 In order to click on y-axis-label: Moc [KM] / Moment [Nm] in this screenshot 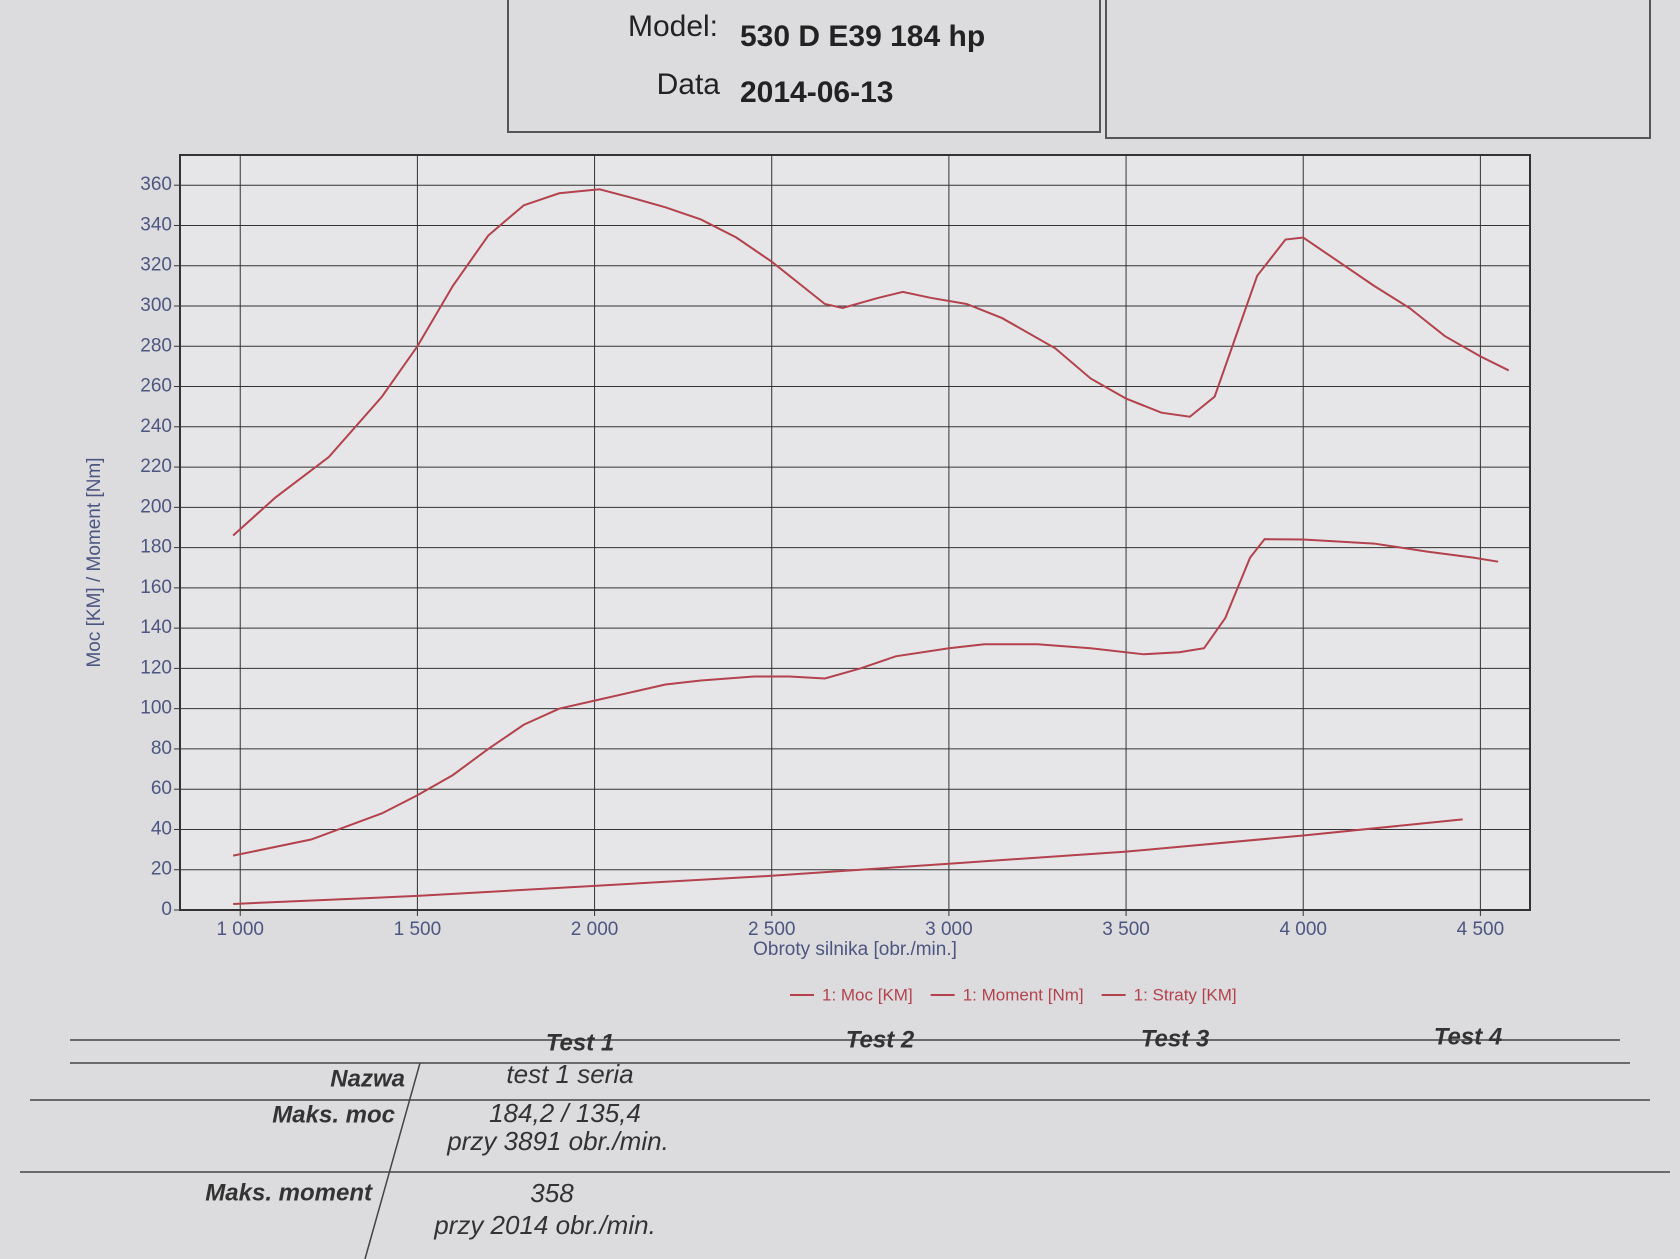, I will do `click(94, 562)`.